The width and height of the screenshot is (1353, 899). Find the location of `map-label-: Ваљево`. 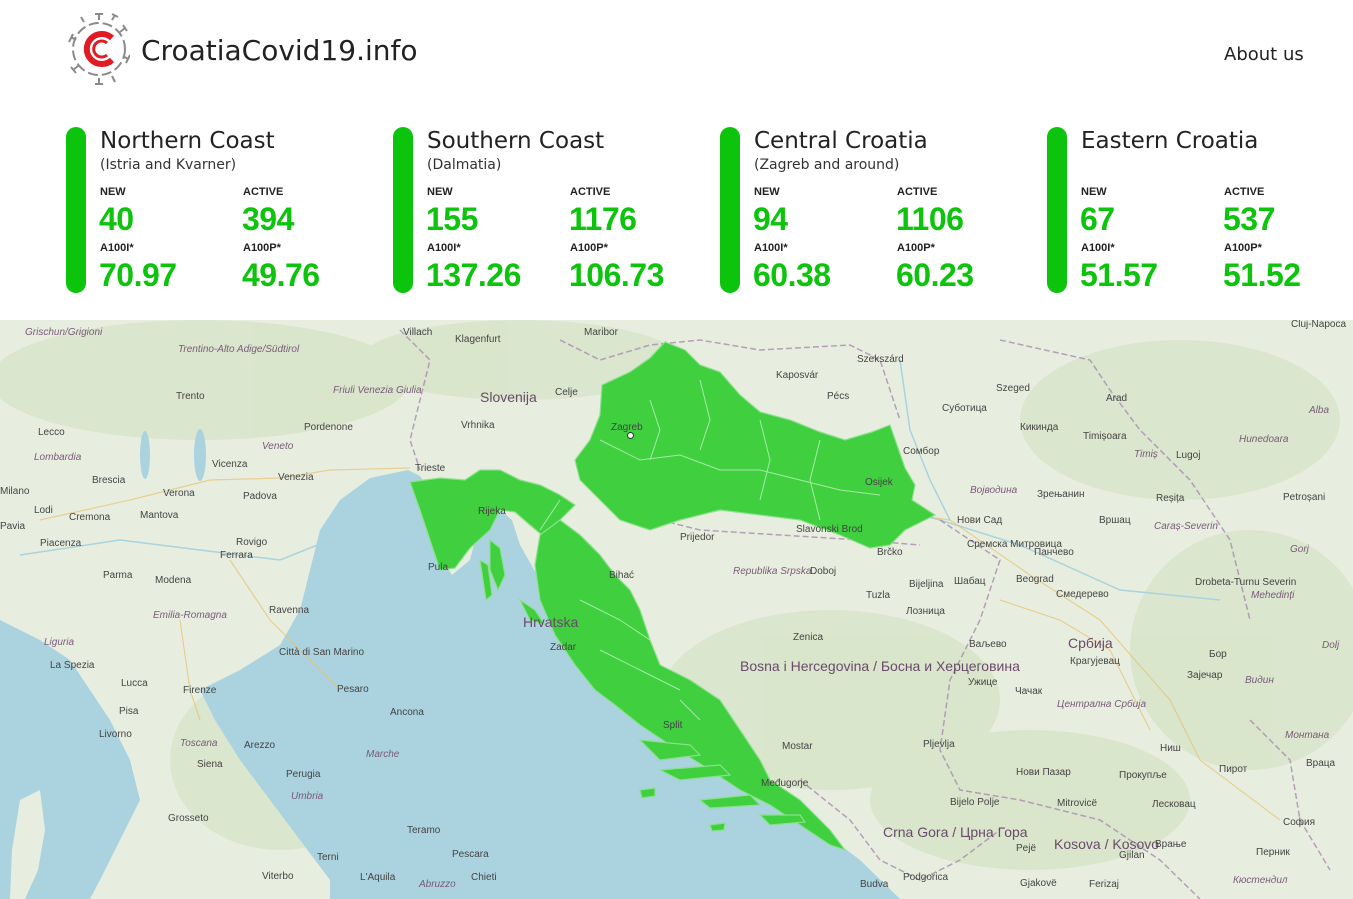

map-label-: Ваљево is located at coordinates (988, 644).